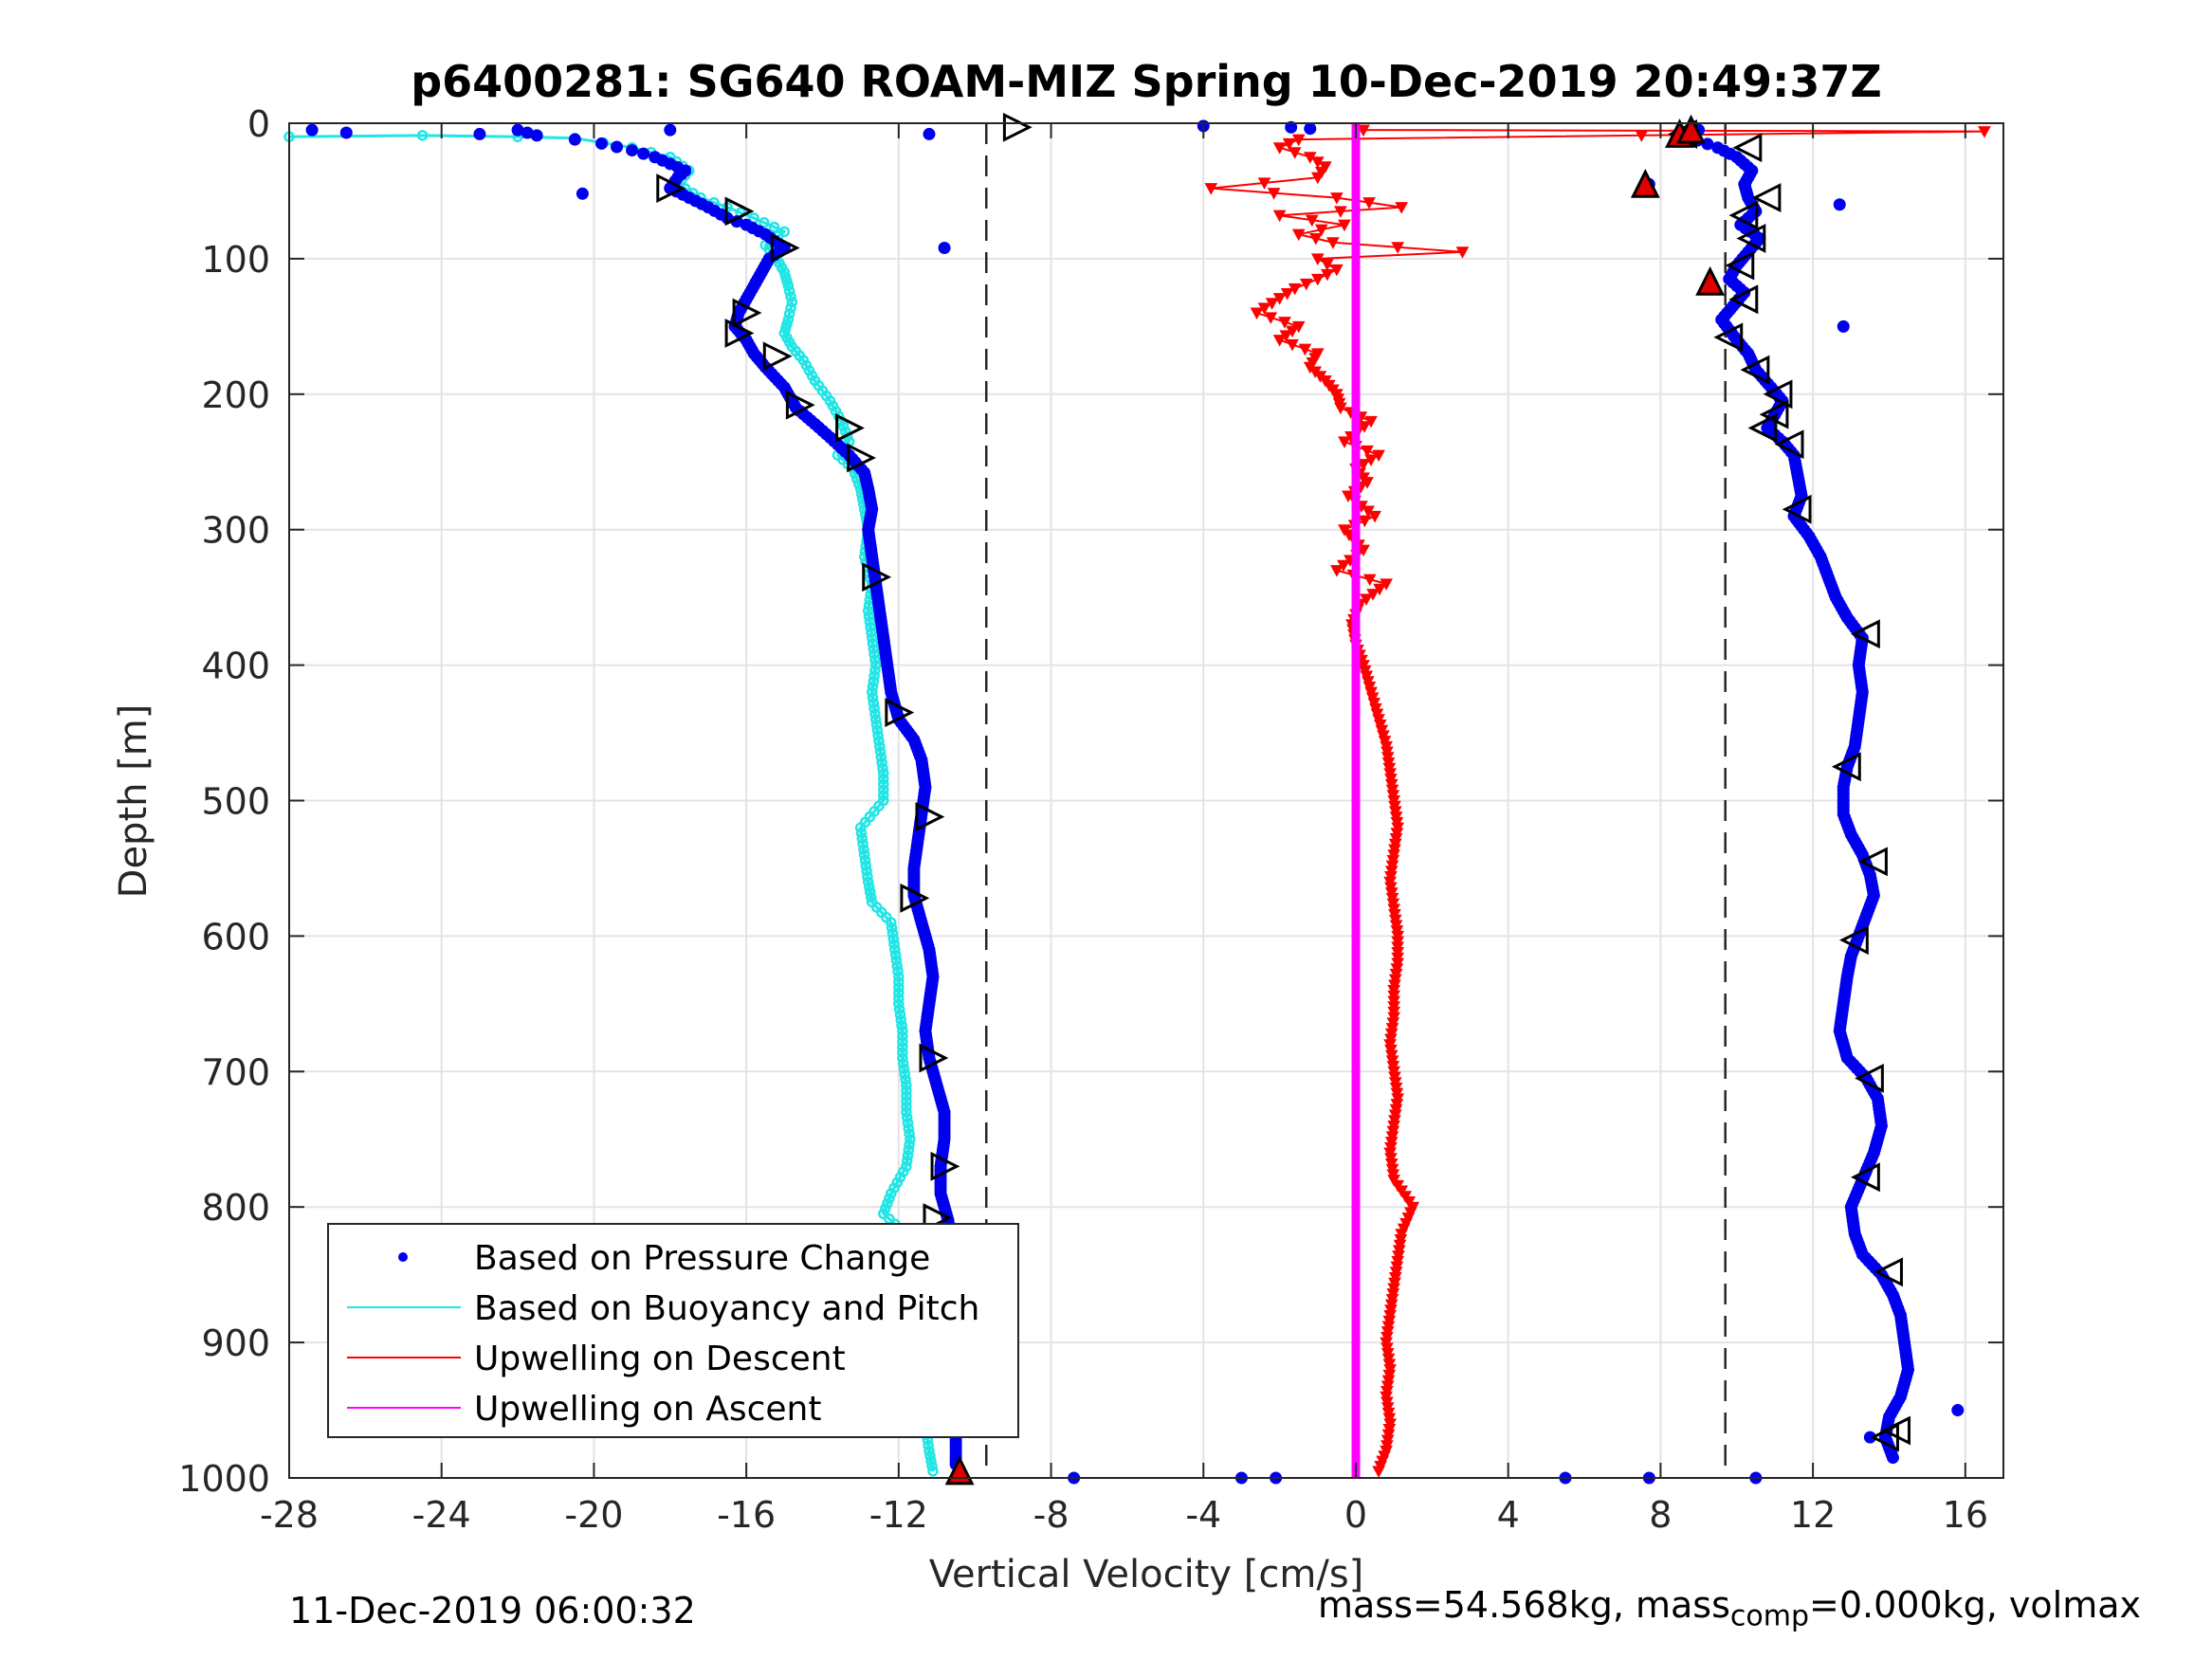 Image resolution: width=2212 pixels, height=1659 pixels. I want to click on y-tick-label: 300, so click(235, 531).